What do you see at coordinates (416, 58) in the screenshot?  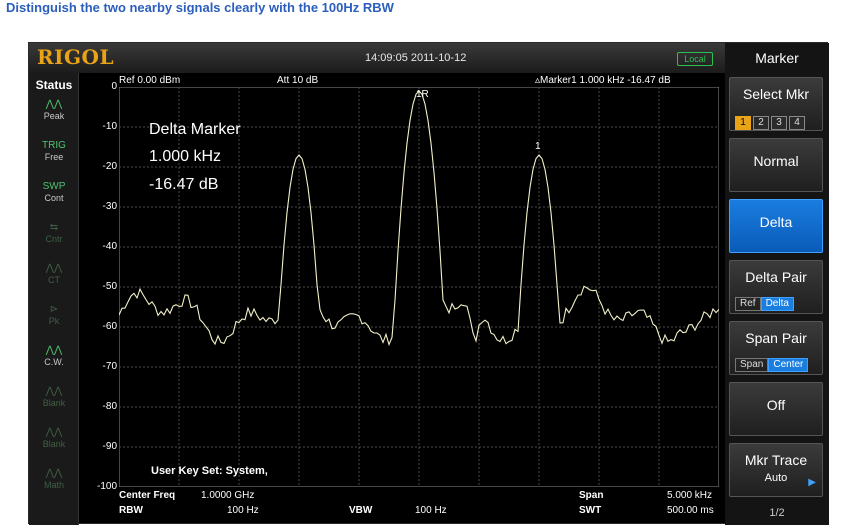 I see `date-time: 14:09:05 2011-10-12` at bounding box center [416, 58].